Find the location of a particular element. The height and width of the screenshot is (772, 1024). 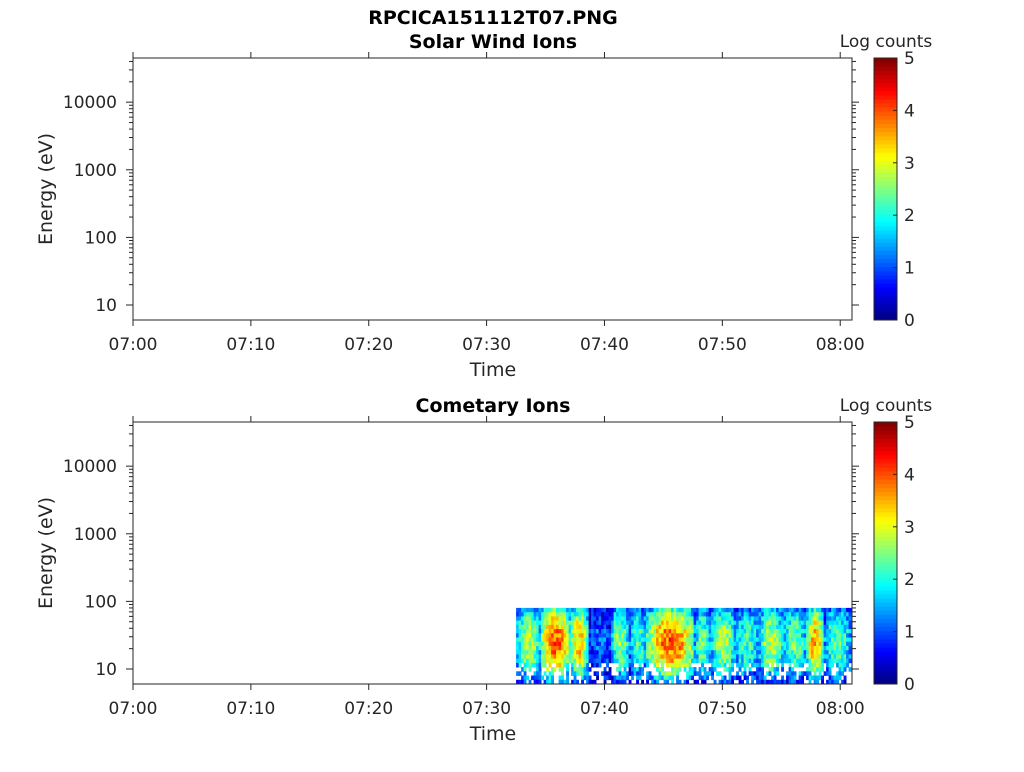

y-axis-label: Energy (eV) is located at coordinates (46, 553).